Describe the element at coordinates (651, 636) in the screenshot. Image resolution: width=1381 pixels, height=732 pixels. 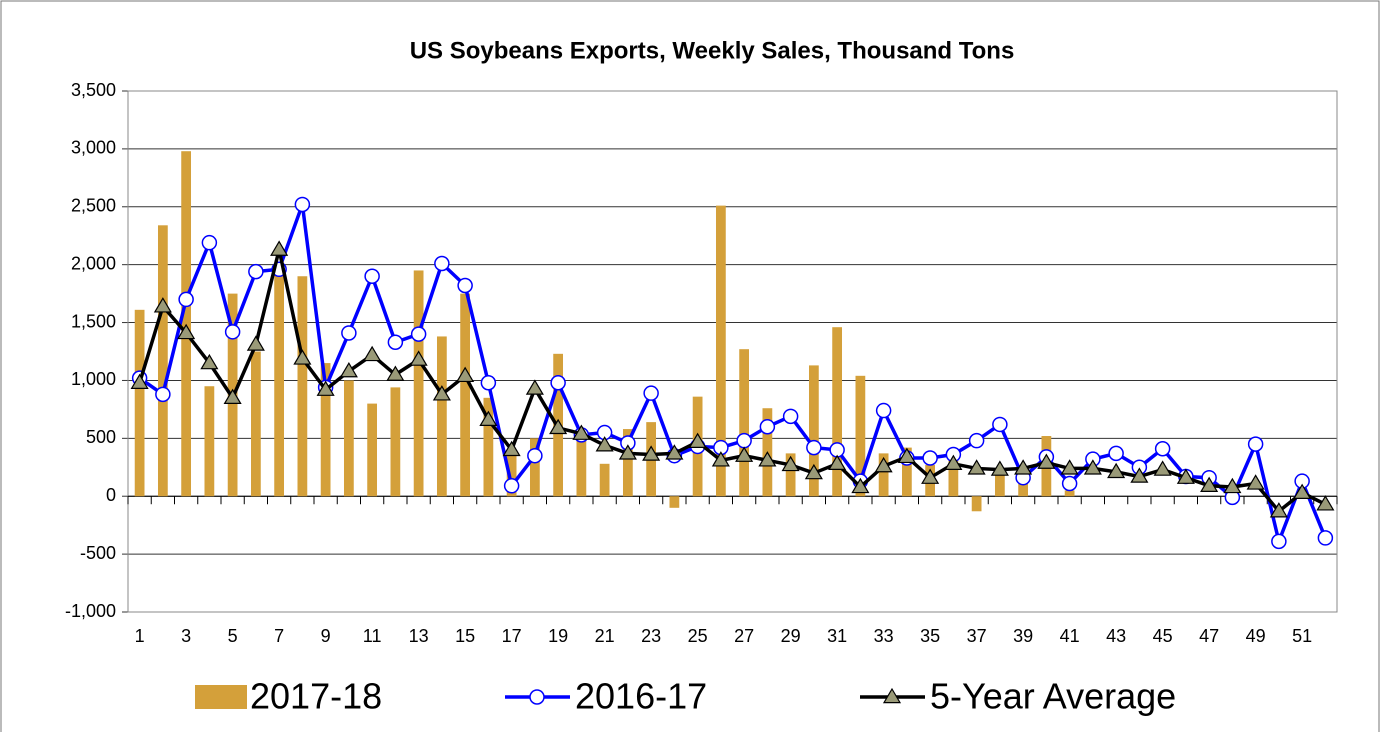
I see `x-tick-label: 23` at that location.